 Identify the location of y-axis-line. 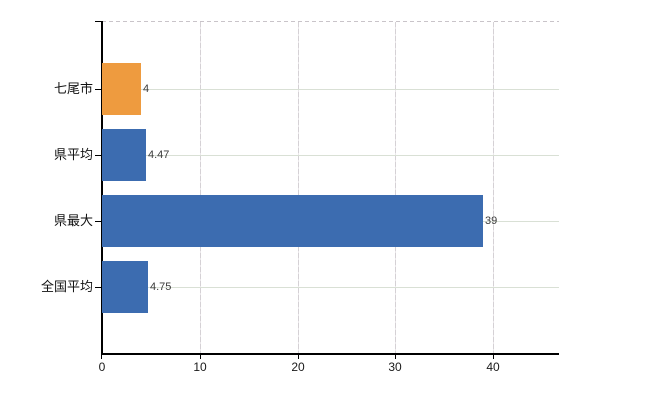
(102, 187).